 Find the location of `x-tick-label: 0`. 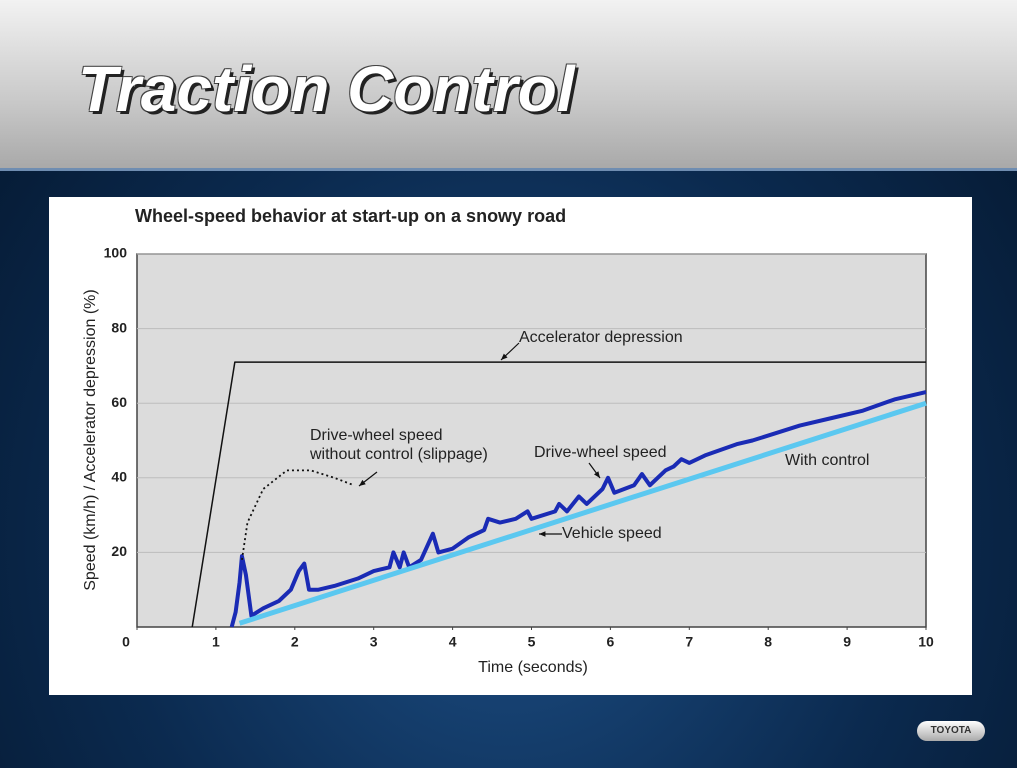

x-tick-label: 0 is located at coordinates (126, 642).